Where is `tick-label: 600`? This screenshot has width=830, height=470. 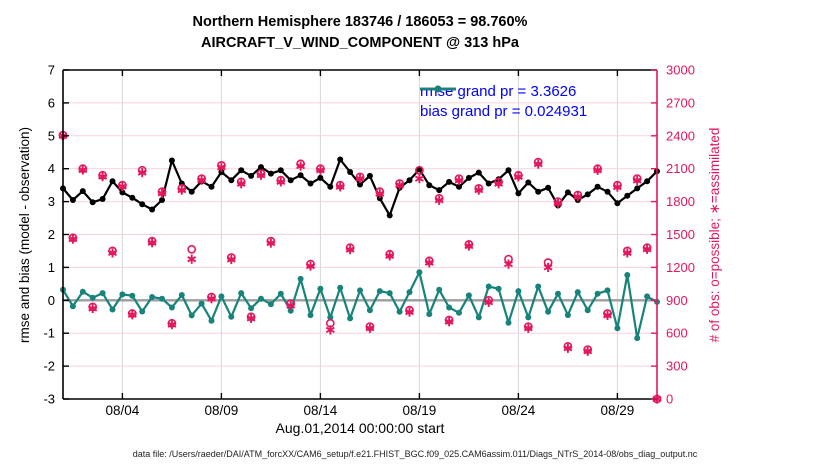
tick-label: 600 is located at coordinates (677, 333).